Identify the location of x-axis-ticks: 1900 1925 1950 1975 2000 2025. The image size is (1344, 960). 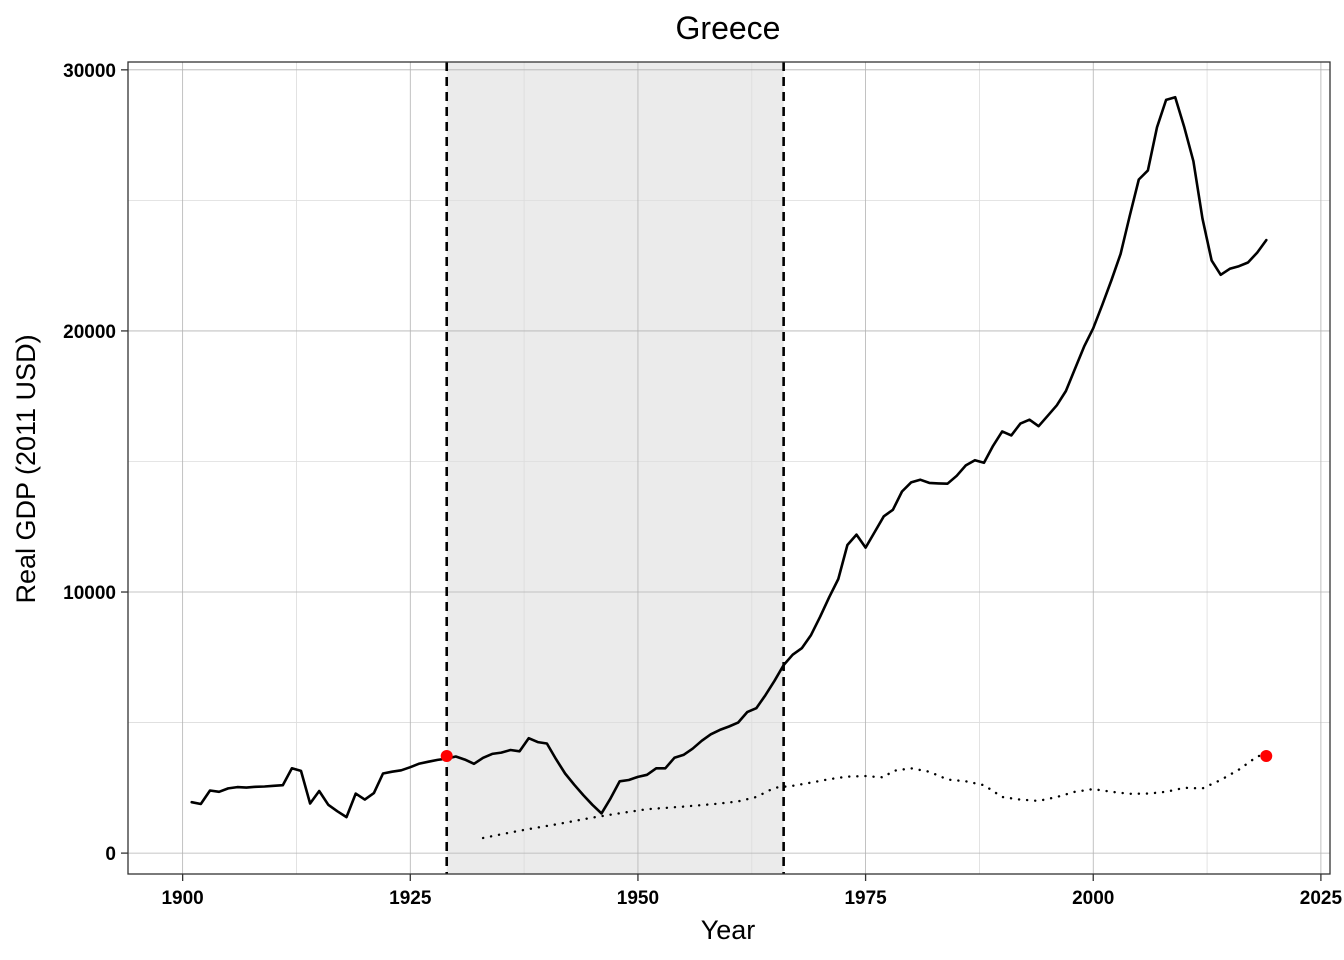
(751, 891).